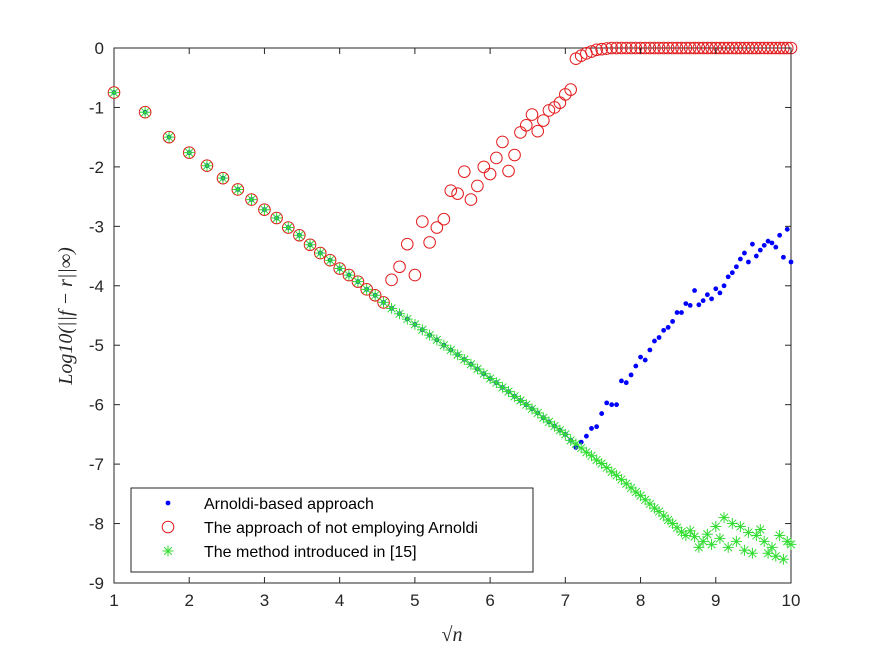 This screenshot has width=875, height=656. What do you see at coordinates (96, 286) in the screenshot?
I see `y-tick-label: -4` at bounding box center [96, 286].